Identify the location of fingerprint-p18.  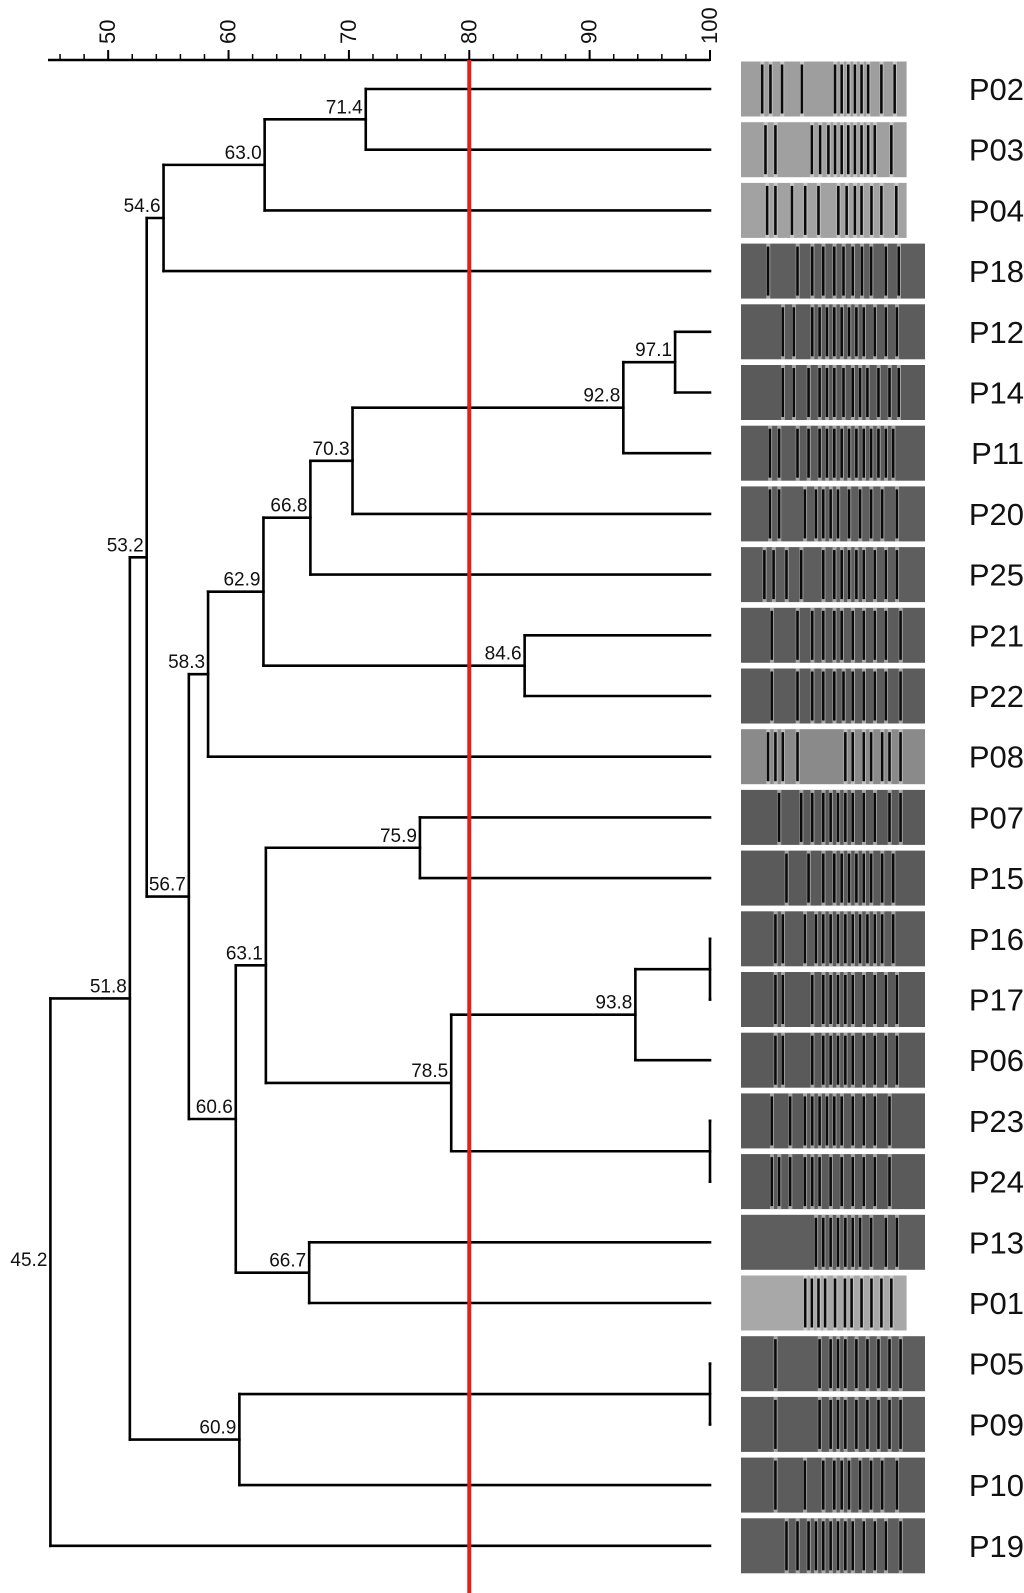
(833, 271).